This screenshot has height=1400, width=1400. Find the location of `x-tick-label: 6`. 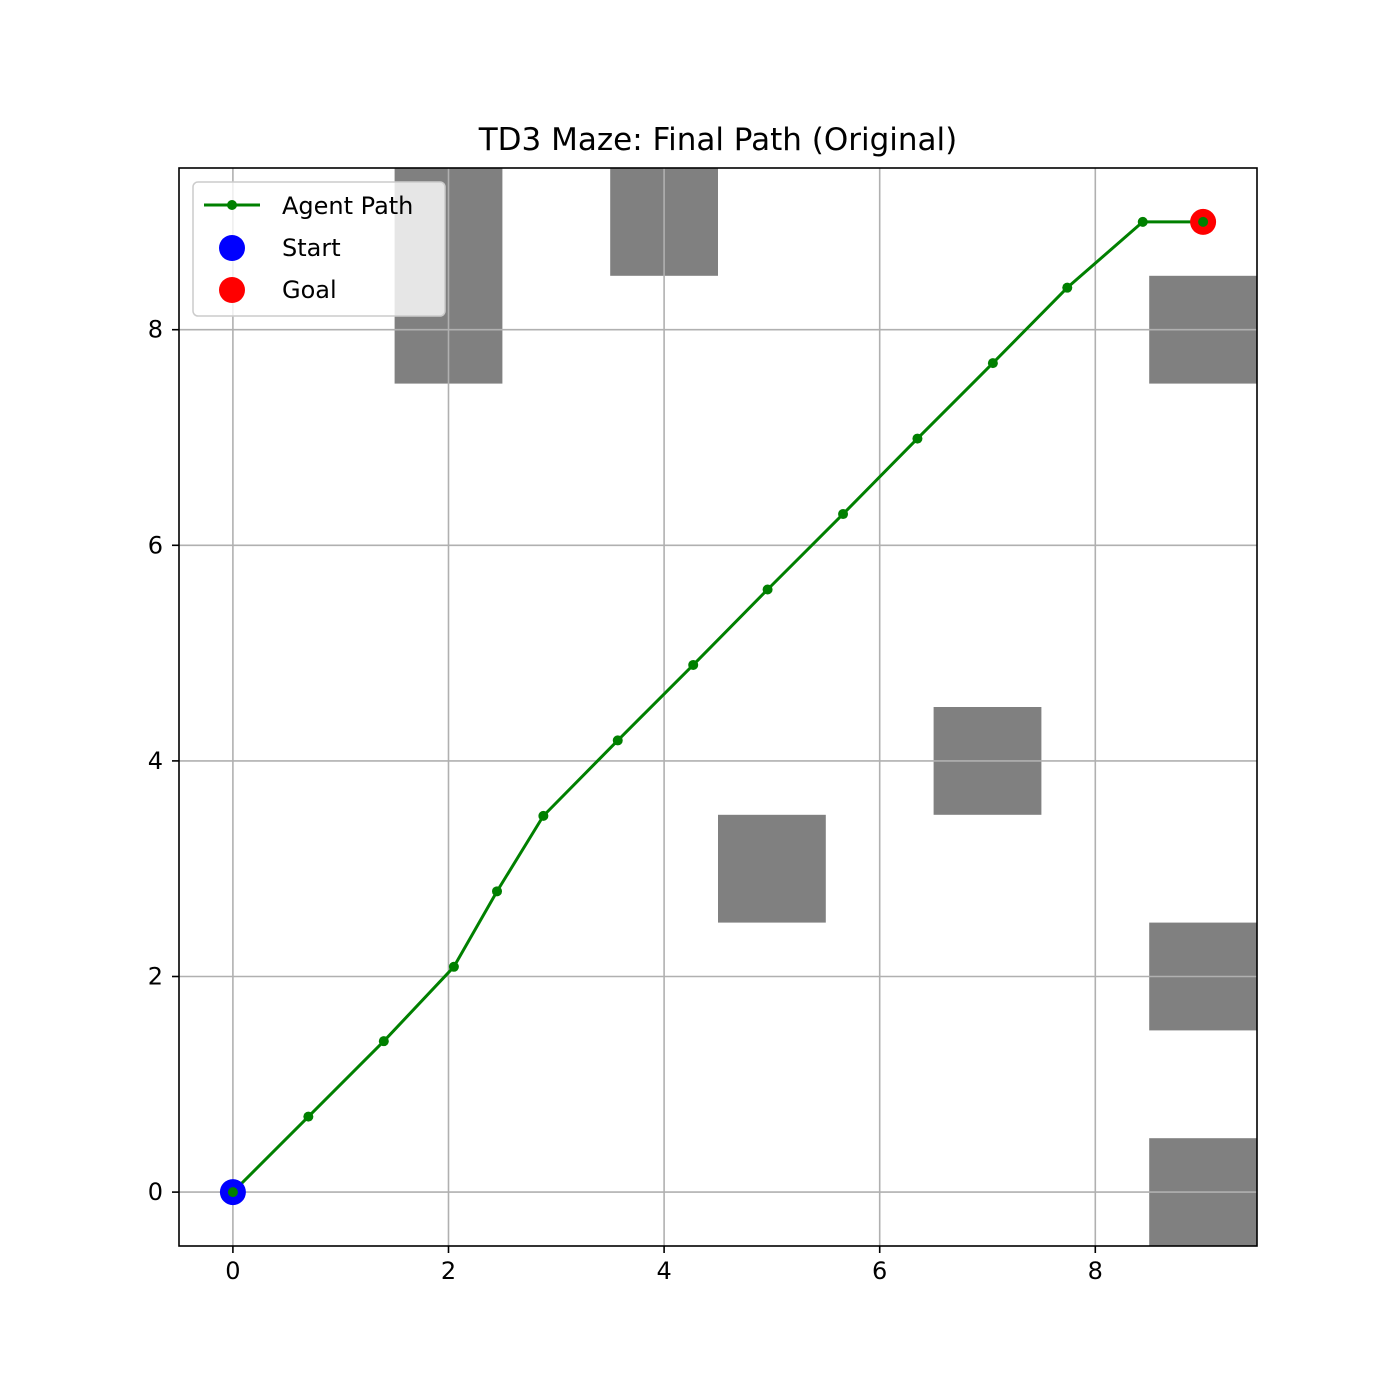

x-tick-label: 6 is located at coordinates (879, 1271).